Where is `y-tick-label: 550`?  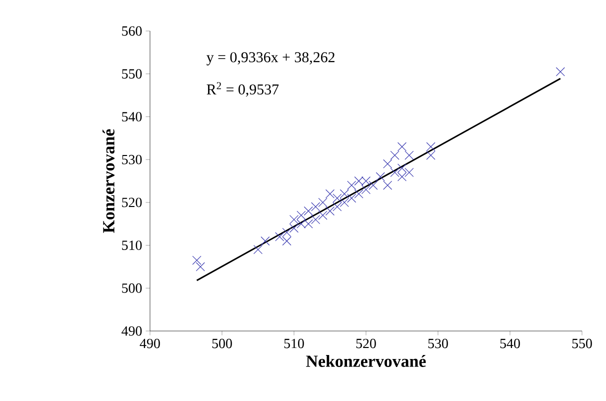
y-tick-label: 550 is located at coordinates (132, 74).